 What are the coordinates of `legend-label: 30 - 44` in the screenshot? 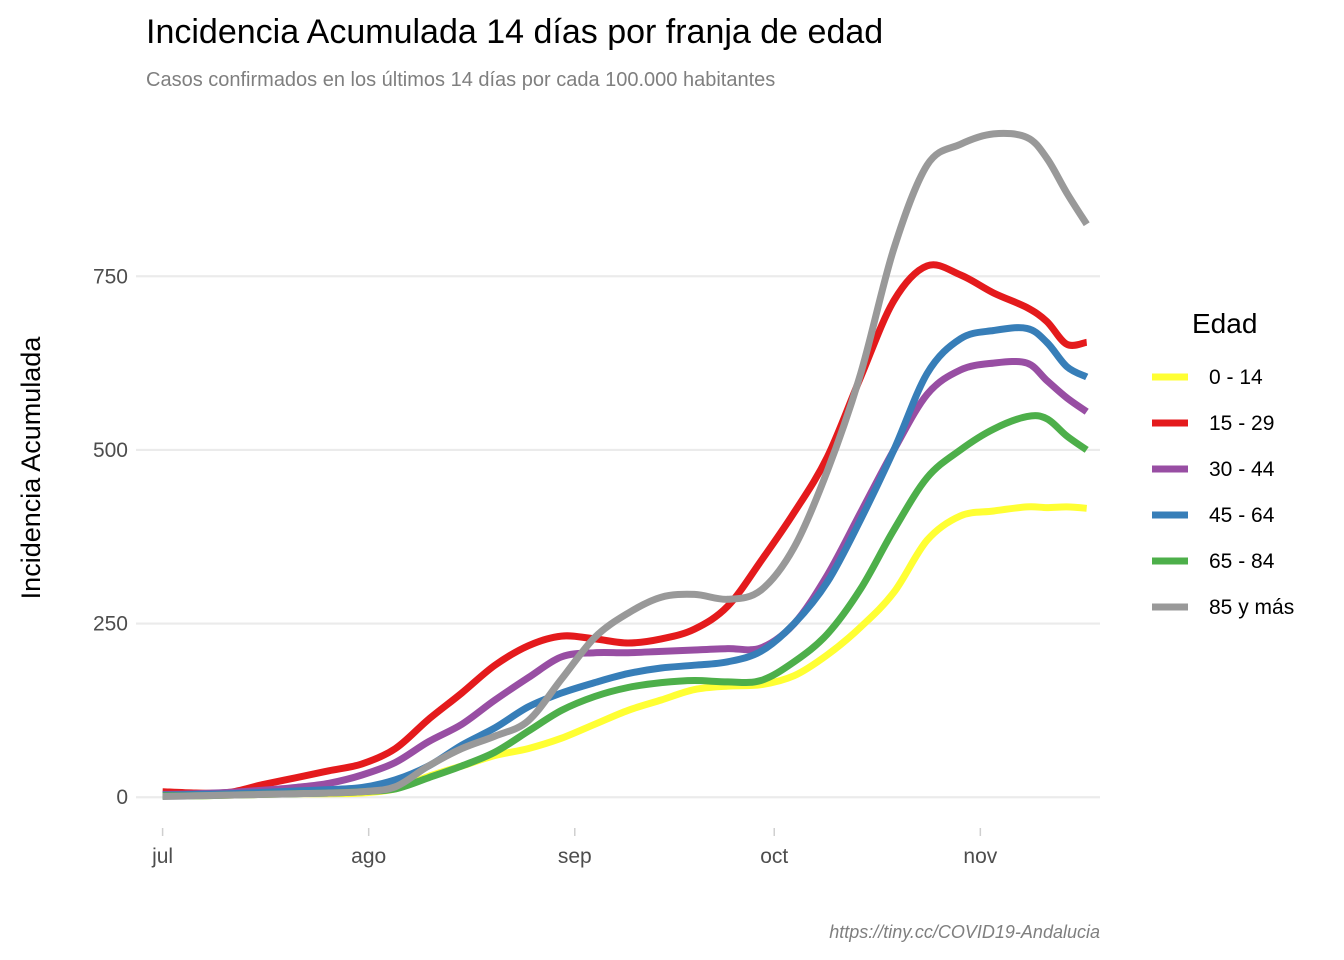 It's located at (1242, 469).